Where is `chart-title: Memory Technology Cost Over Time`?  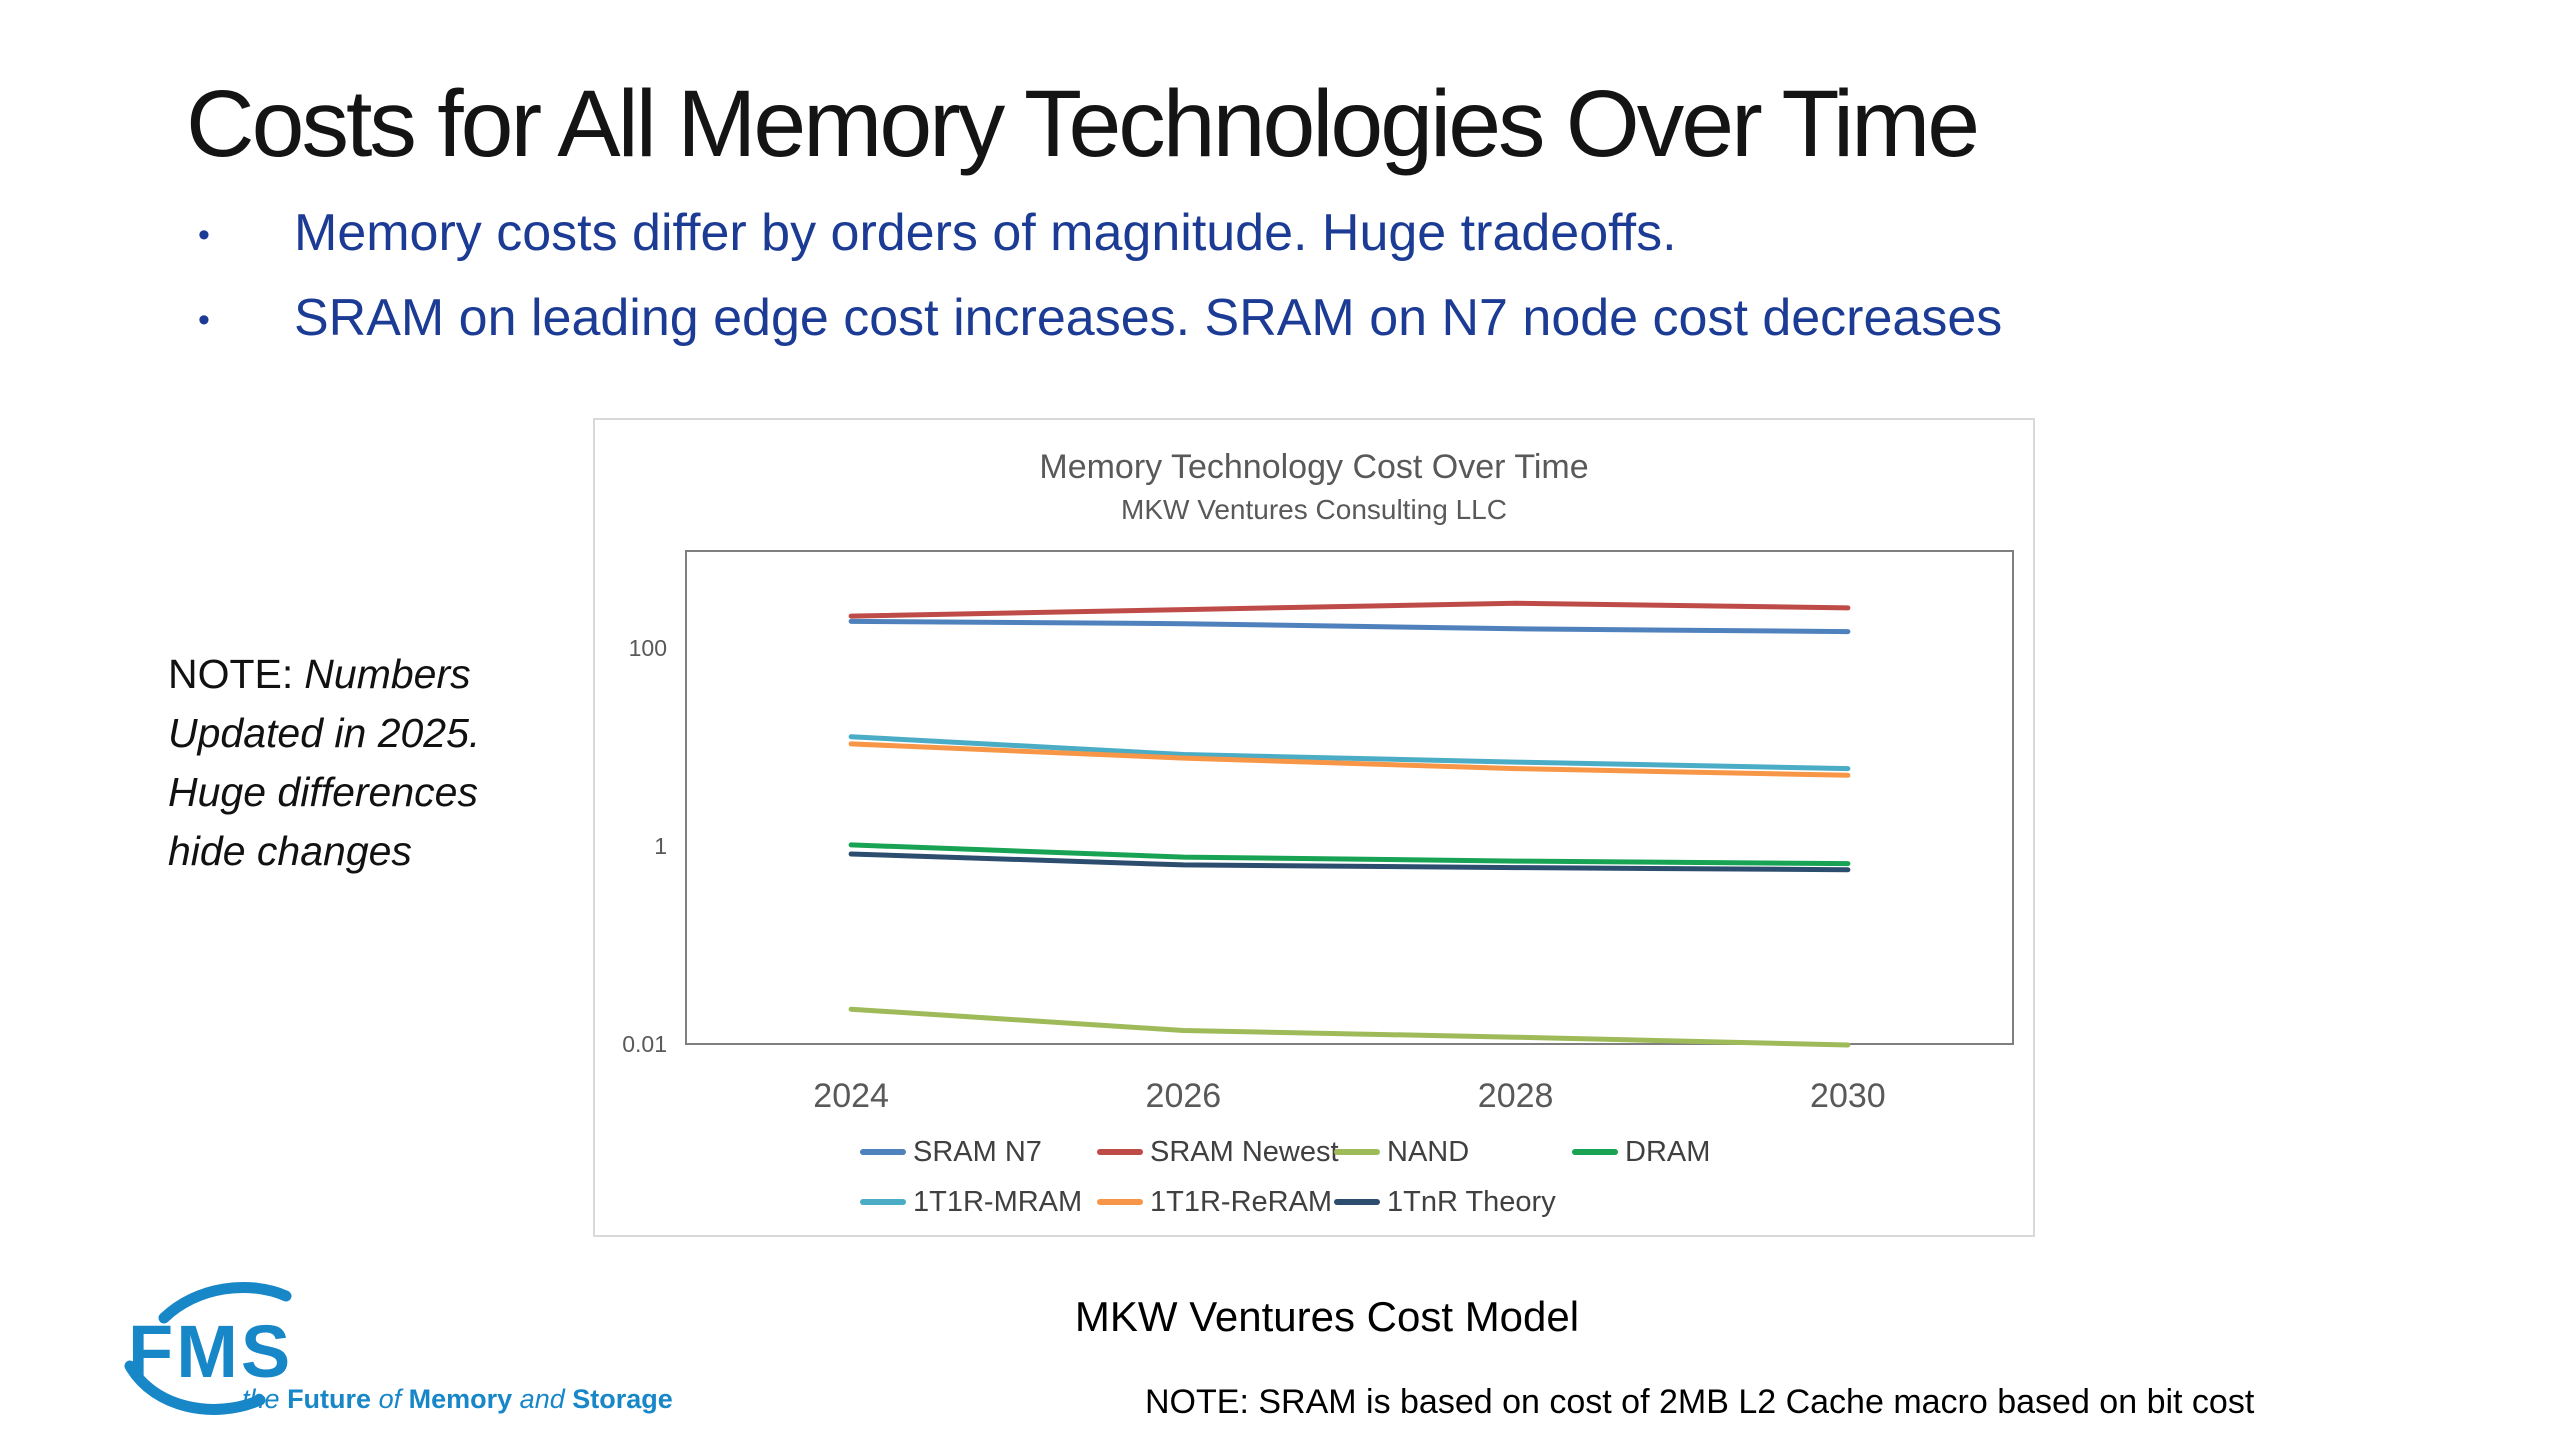
chart-title: Memory Technology Cost Over Time is located at coordinates (1314, 467).